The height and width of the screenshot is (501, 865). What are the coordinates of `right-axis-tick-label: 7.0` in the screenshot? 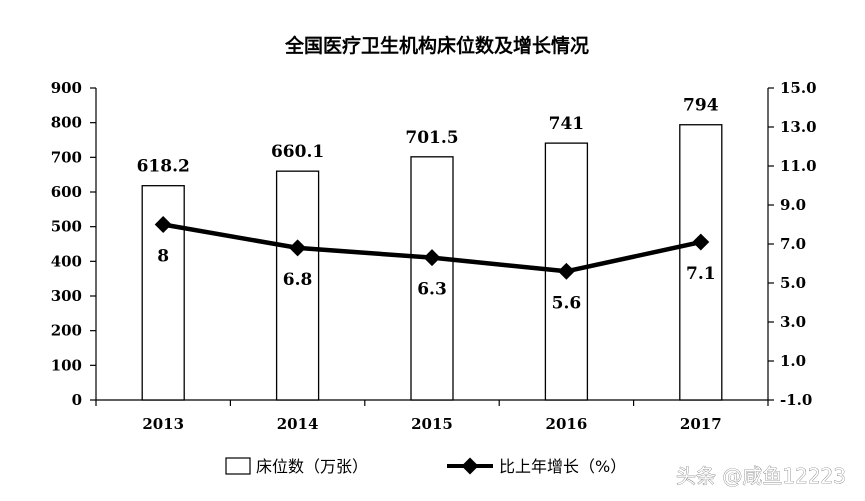 It's located at (793, 244).